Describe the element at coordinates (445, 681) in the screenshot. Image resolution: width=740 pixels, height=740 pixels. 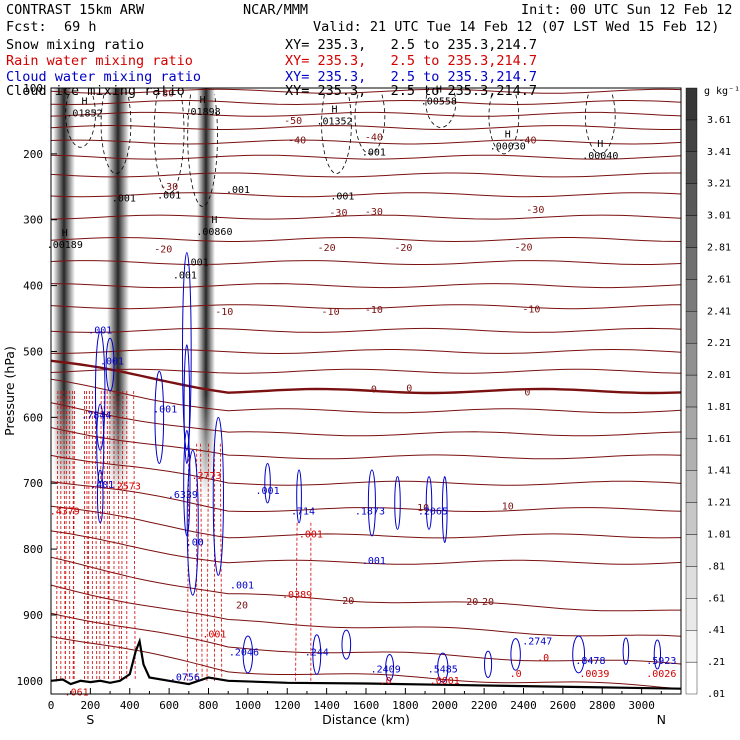
I see `rain-label: .0001` at that location.